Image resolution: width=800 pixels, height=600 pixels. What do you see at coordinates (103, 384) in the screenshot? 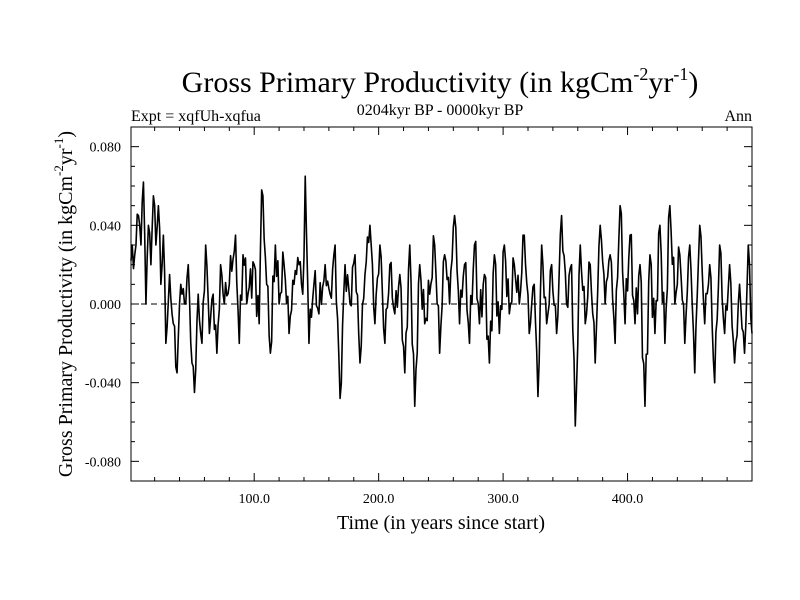
I see `y-tick-label: -0.040` at bounding box center [103, 384].